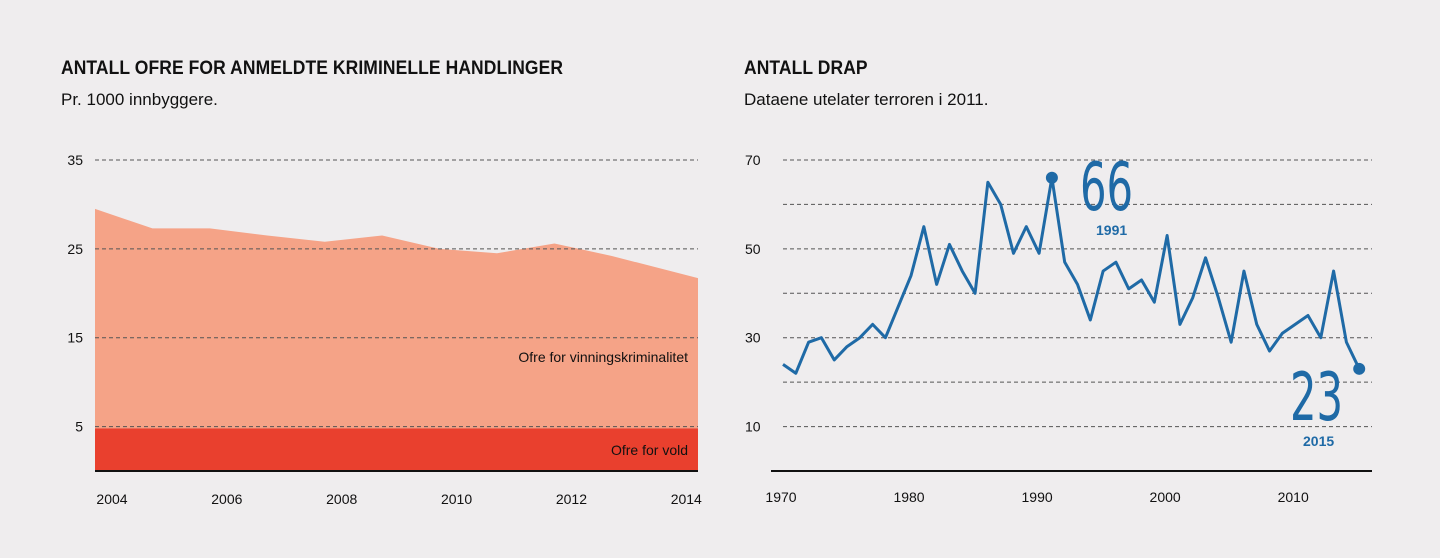  What do you see at coordinates (753, 427) in the screenshot?
I see `y-tick-label: 10` at bounding box center [753, 427].